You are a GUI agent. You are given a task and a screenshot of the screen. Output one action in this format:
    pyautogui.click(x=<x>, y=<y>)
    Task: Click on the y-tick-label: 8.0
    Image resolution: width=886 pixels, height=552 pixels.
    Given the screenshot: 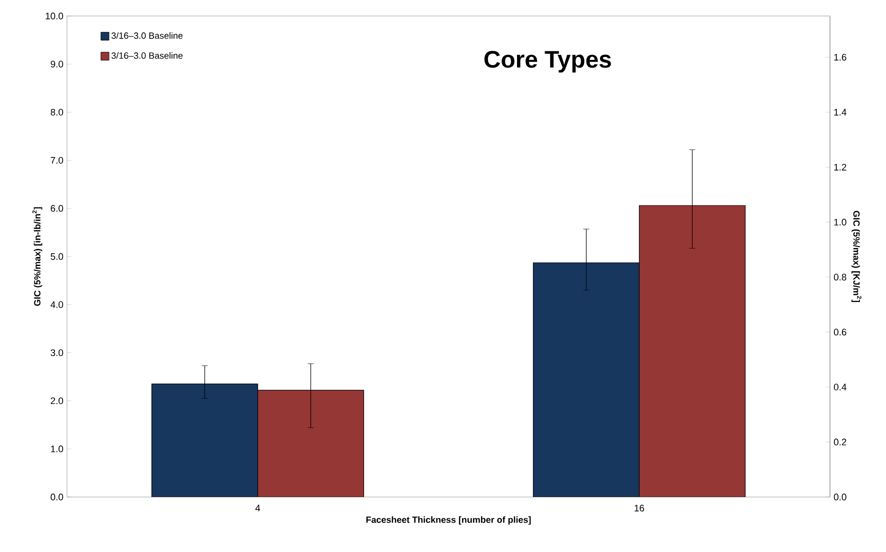 What is the action you would take?
    pyautogui.click(x=57, y=112)
    